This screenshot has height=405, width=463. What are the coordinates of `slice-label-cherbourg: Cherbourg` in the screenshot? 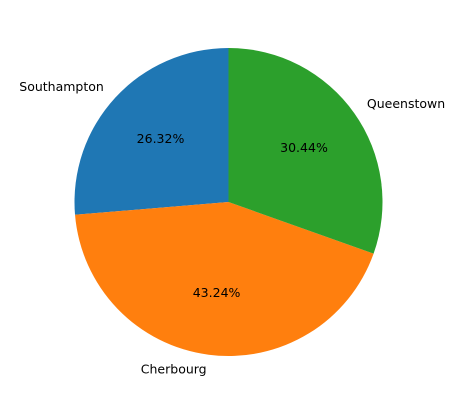 It's located at (174, 368).